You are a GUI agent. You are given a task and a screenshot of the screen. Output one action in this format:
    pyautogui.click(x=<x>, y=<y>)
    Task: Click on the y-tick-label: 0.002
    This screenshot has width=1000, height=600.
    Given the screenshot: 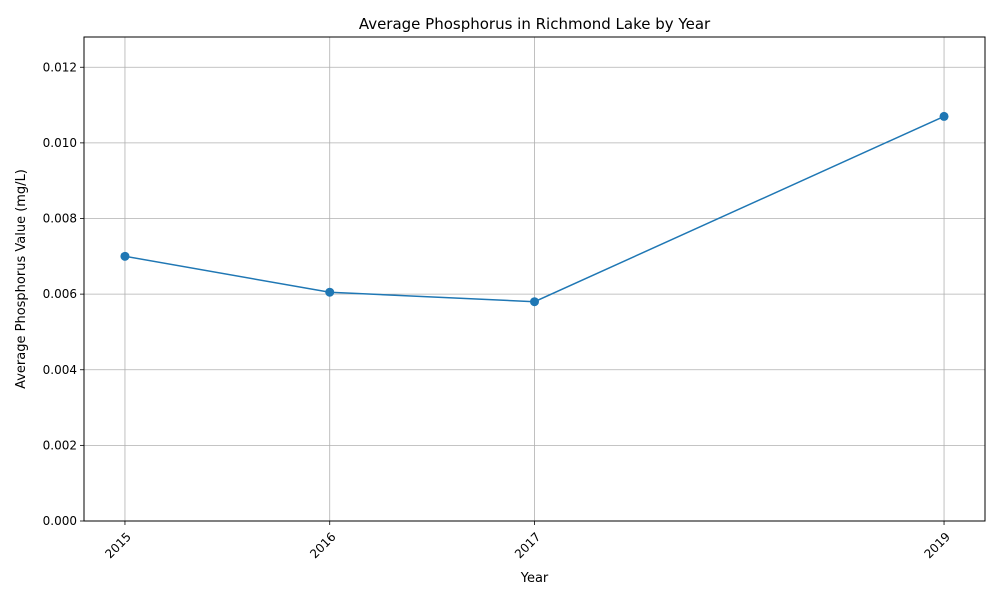 What is the action you would take?
    pyautogui.click(x=60, y=445)
    